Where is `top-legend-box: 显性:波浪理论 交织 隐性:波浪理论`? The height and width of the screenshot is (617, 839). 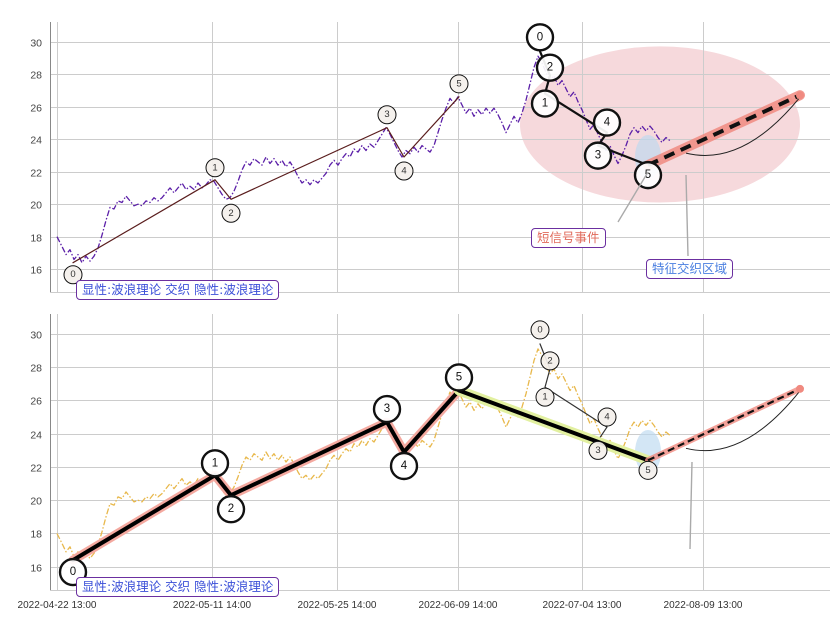 top-legend-box: 显性:波浪理论 交织 隐性:波浪理论 is located at coordinates (178, 290).